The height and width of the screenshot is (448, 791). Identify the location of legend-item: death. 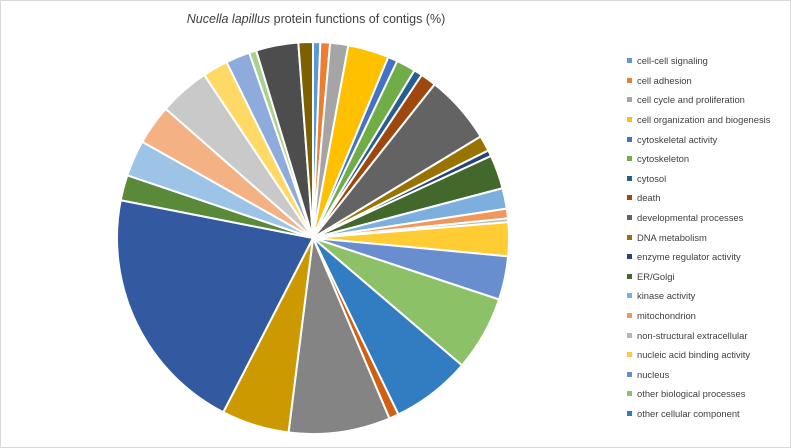
(709, 198).